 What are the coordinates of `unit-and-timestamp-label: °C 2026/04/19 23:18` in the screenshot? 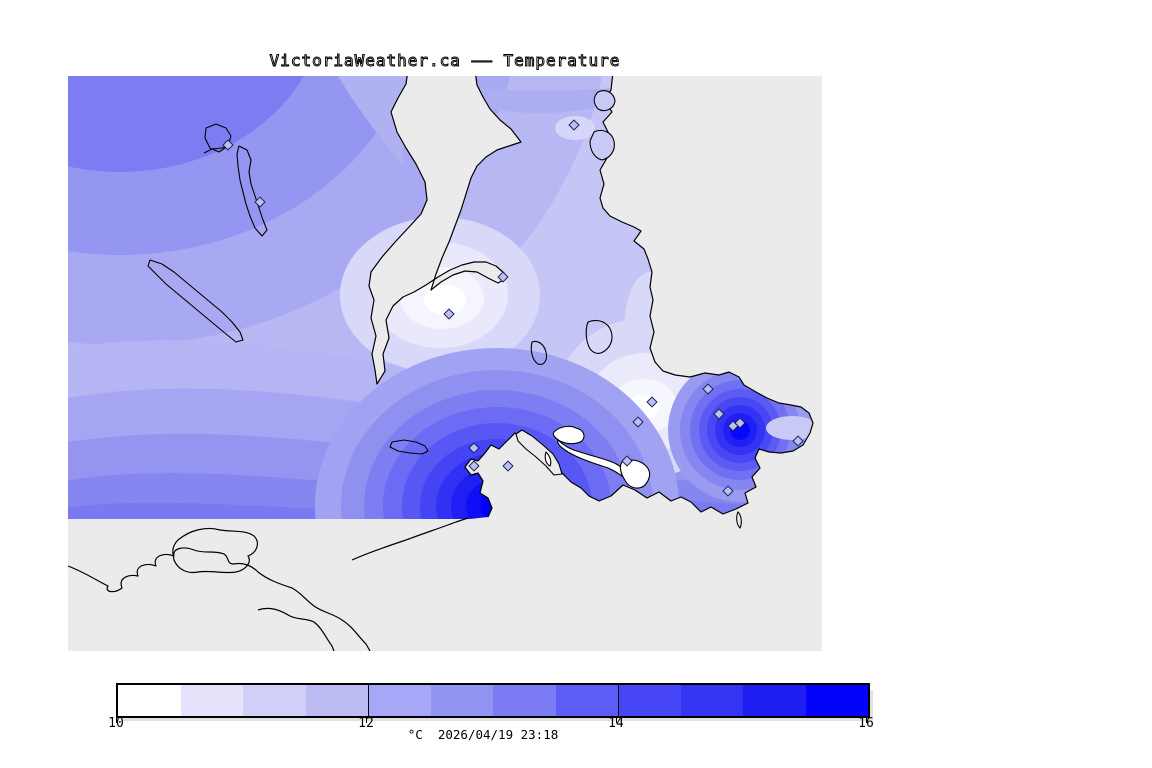 It's located at (483, 734).